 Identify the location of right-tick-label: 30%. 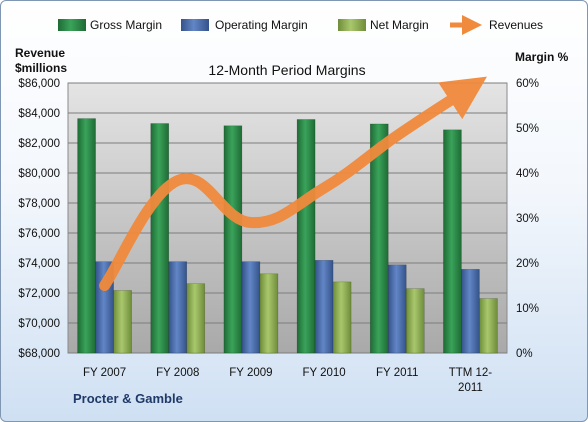
(527, 219).